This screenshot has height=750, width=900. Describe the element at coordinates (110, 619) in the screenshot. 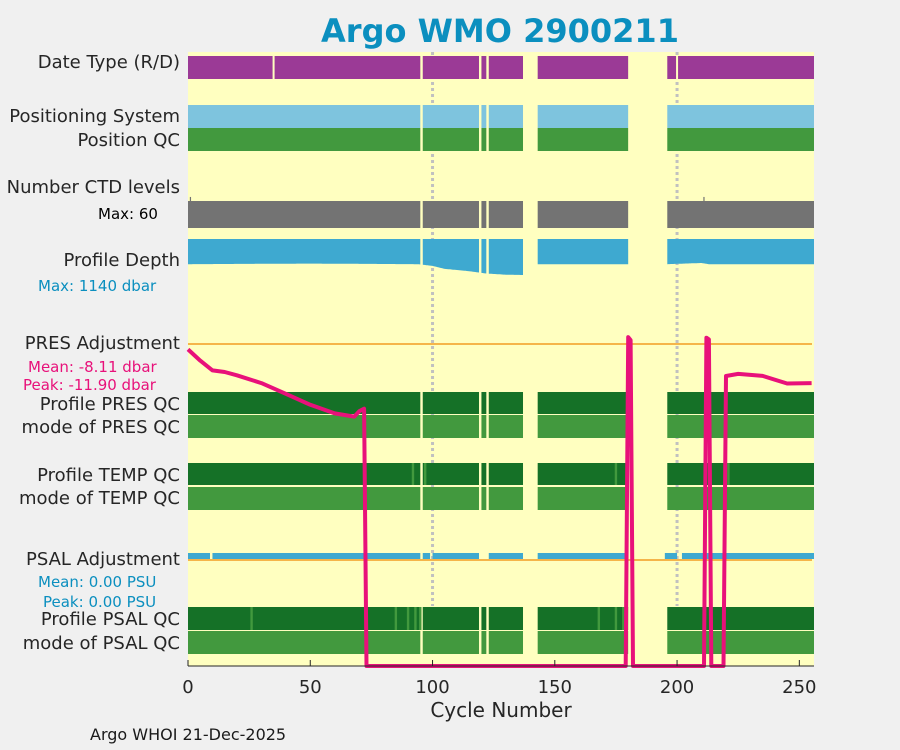

I see `label-profile-psal-qc: Profile PSAL QC` at that location.